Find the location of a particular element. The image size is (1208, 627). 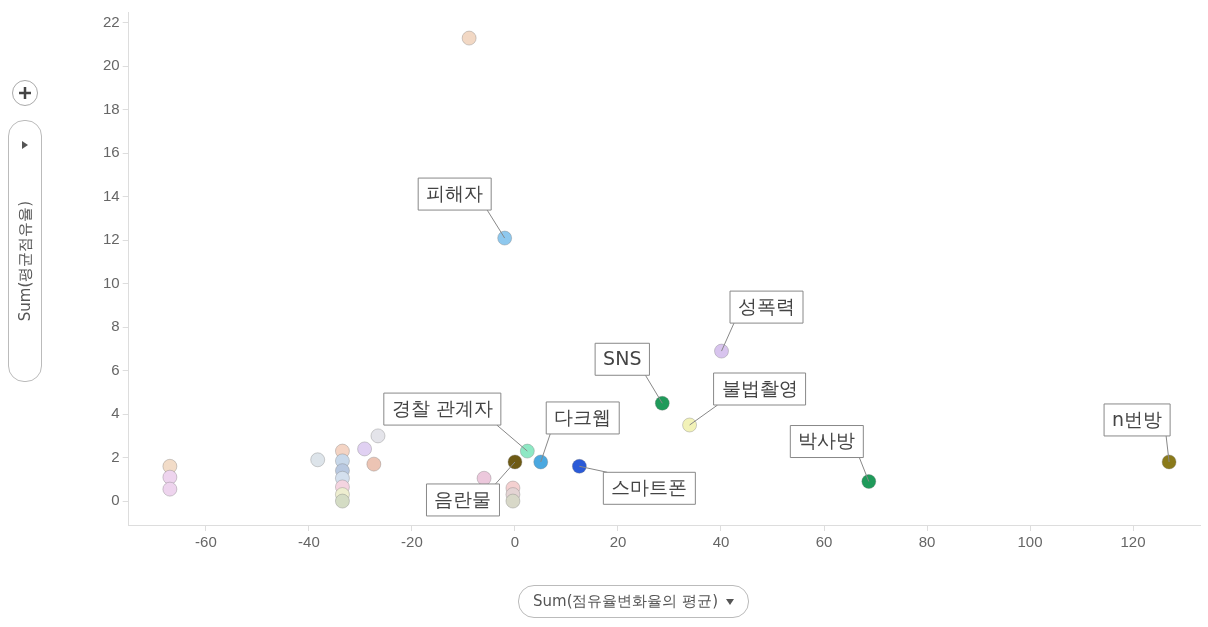

y-tick-label: 4 is located at coordinates (115, 413).